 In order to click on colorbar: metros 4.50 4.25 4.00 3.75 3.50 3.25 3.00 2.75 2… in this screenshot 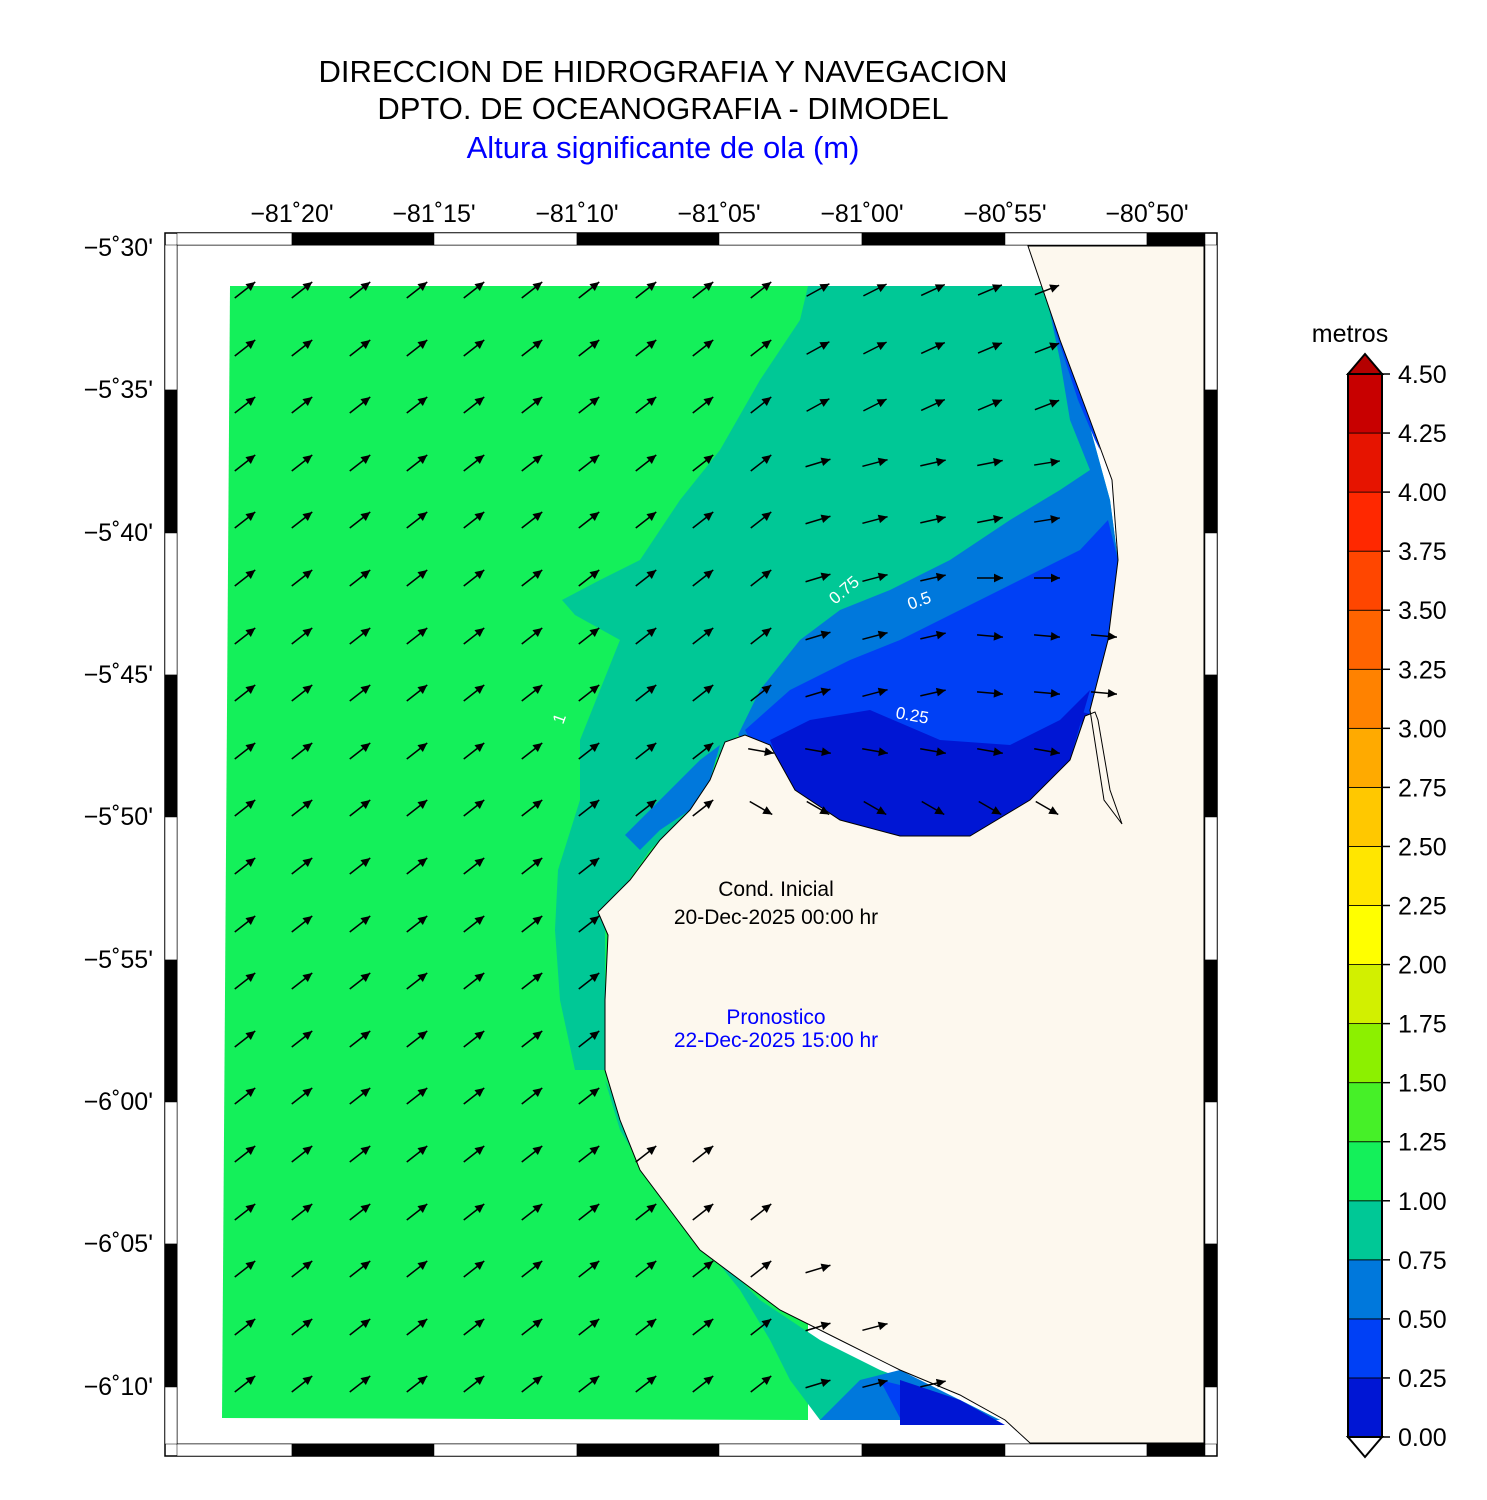, I will do `click(1379, 889)`.